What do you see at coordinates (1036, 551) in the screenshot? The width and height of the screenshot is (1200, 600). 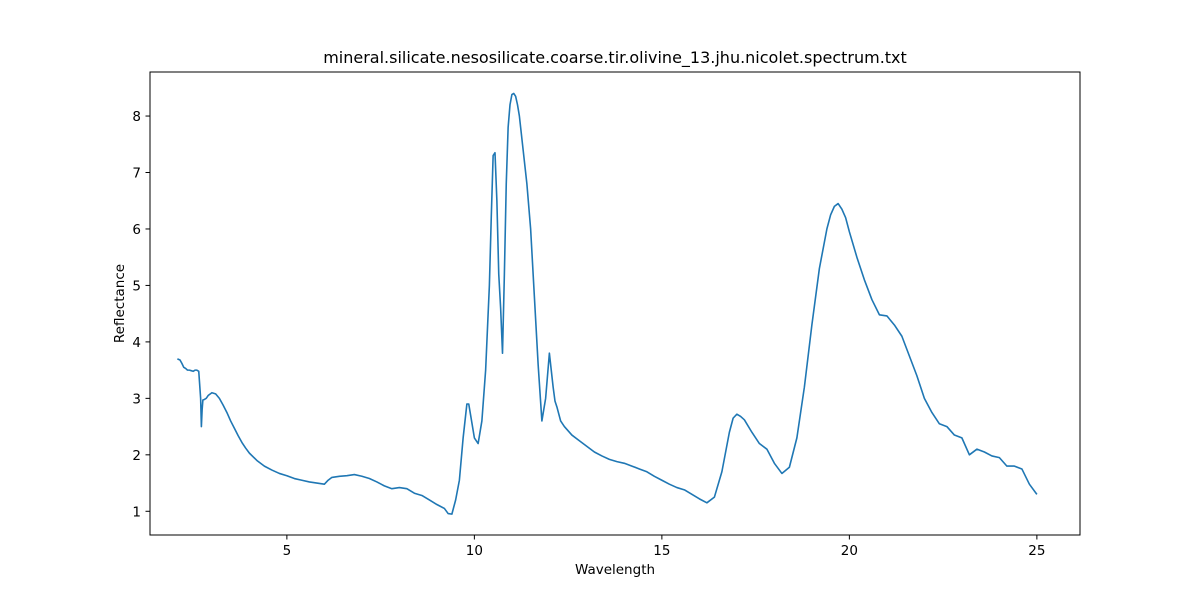 I see `x-tick-label: 25` at bounding box center [1036, 551].